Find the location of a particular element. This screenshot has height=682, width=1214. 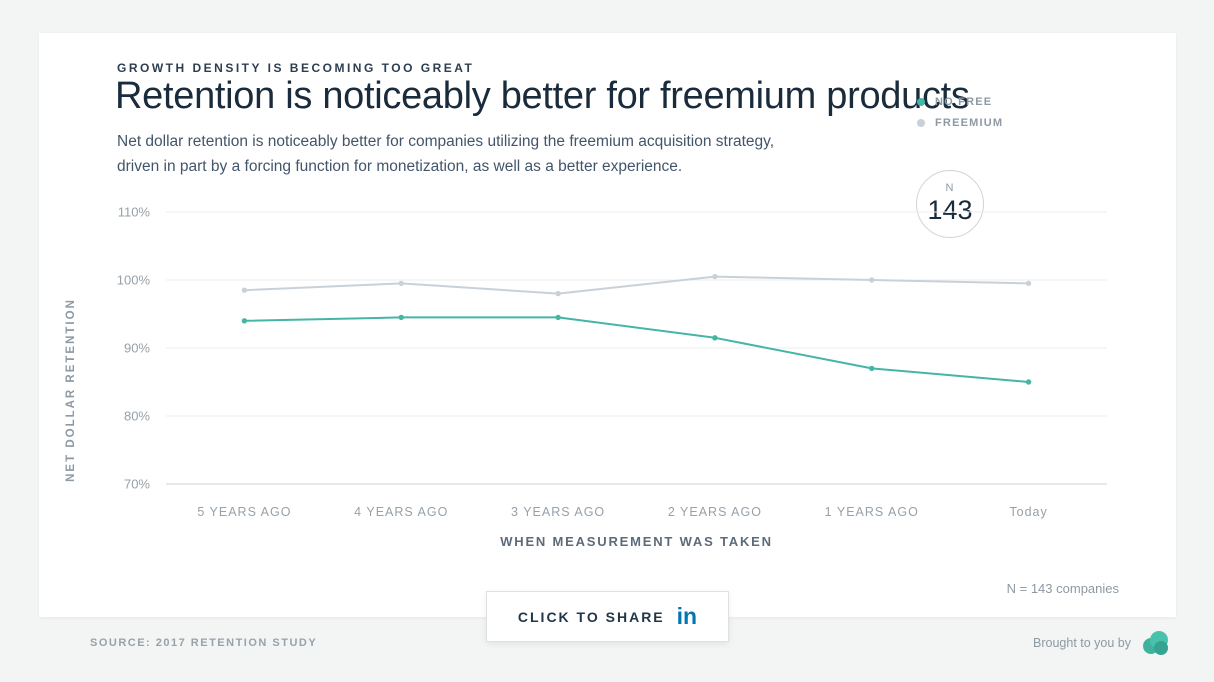

brand-attribution: Brought to you by is located at coordinates (1101, 643).